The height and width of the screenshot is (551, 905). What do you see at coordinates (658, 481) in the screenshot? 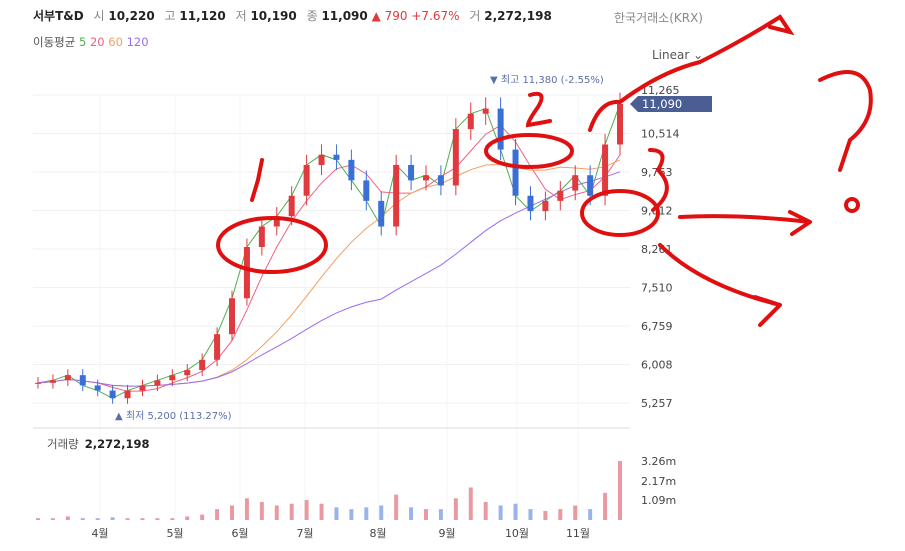
I see `volume-tick-label: 2.17m` at bounding box center [658, 481].